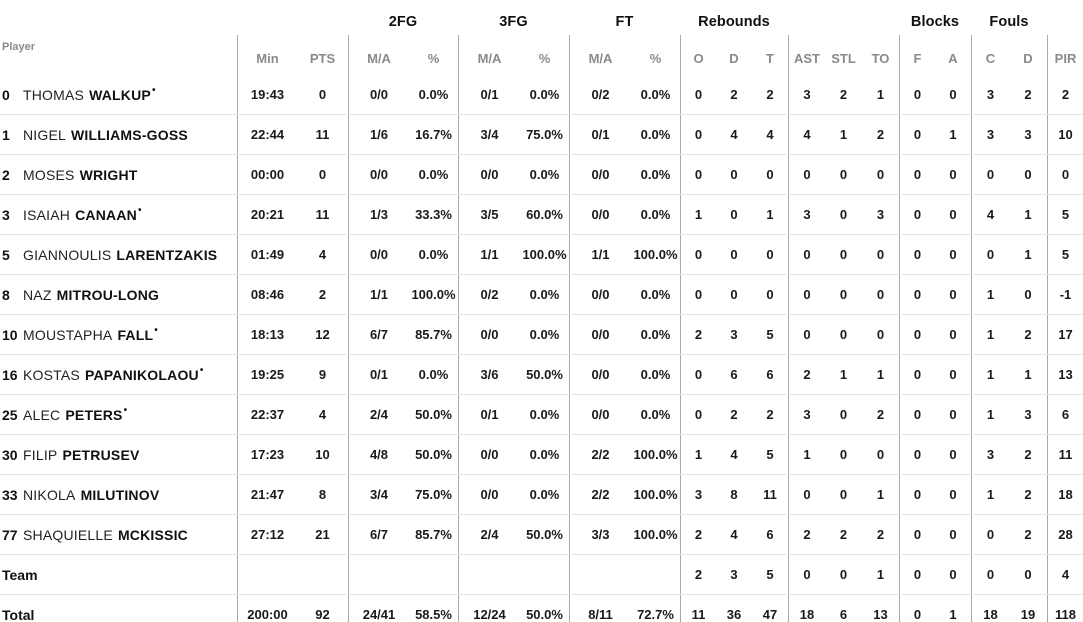 The width and height of the screenshot is (1083, 622). Describe the element at coordinates (990, 55) in the screenshot. I see `column-header-foul-c: C` at that location.